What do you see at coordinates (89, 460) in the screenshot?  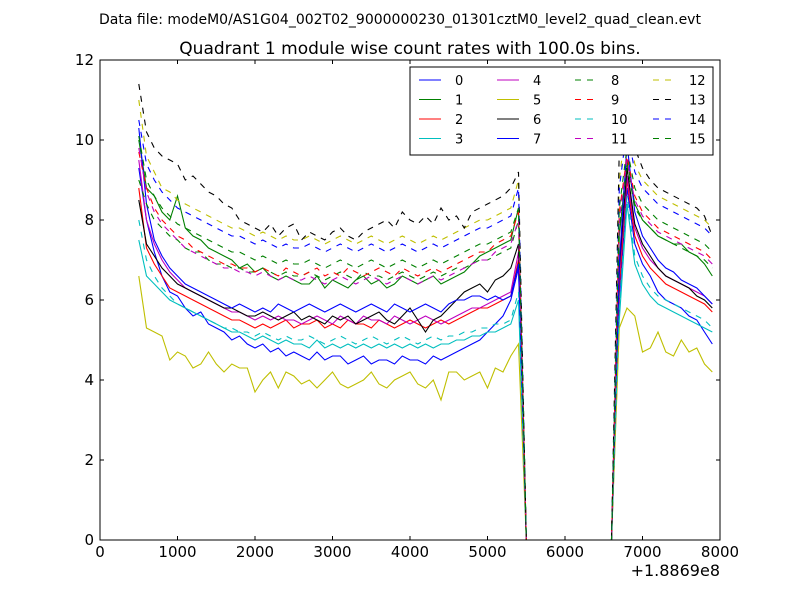 I see `y-tick-label: 2` at bounding box center [89, 460].